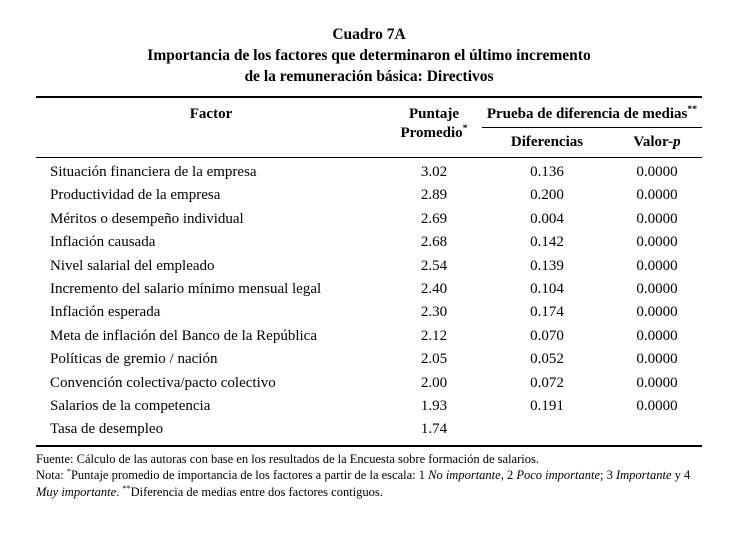 The width and height of the screenshot is (736, 535). I want to click on diferencia-cell: 0.070, so click(547, 335).